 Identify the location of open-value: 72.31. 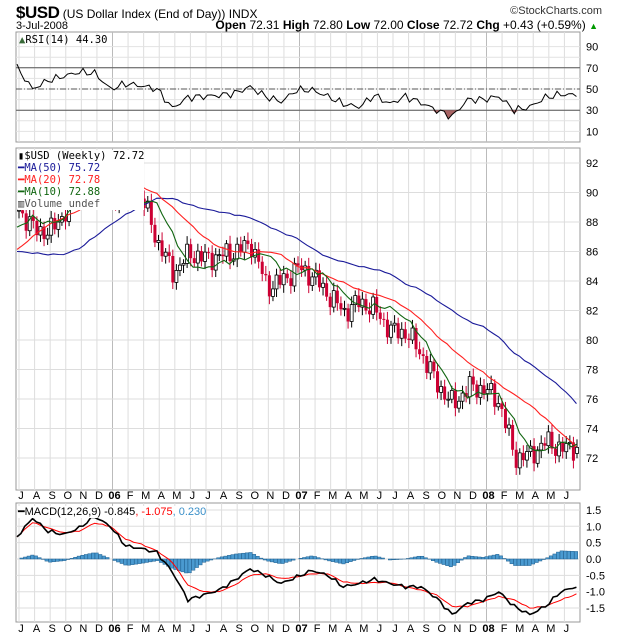
(264, 25).